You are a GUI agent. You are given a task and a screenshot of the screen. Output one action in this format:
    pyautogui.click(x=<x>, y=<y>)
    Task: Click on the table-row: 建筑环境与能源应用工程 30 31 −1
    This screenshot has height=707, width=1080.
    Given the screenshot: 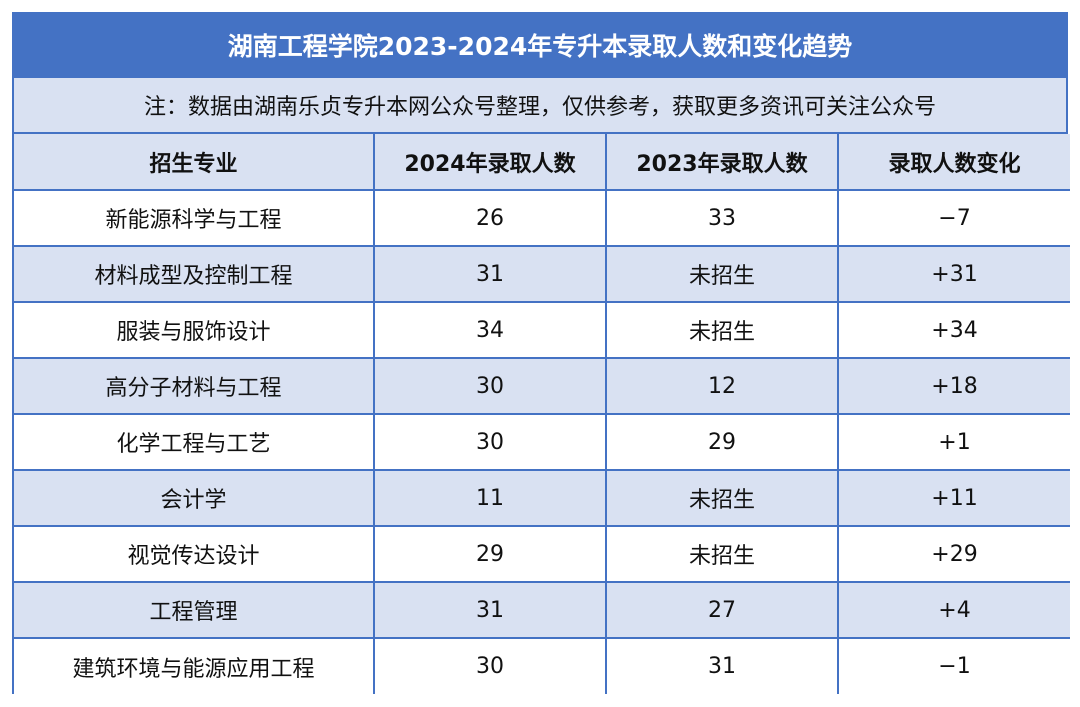 What is the action you would take?
    pyautogui.click(x=542, y=666)
    